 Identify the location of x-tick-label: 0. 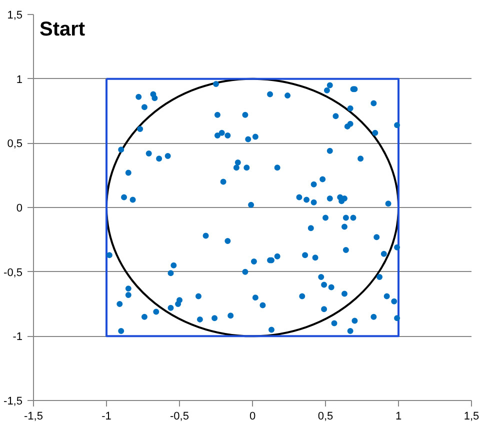
(252, 416).